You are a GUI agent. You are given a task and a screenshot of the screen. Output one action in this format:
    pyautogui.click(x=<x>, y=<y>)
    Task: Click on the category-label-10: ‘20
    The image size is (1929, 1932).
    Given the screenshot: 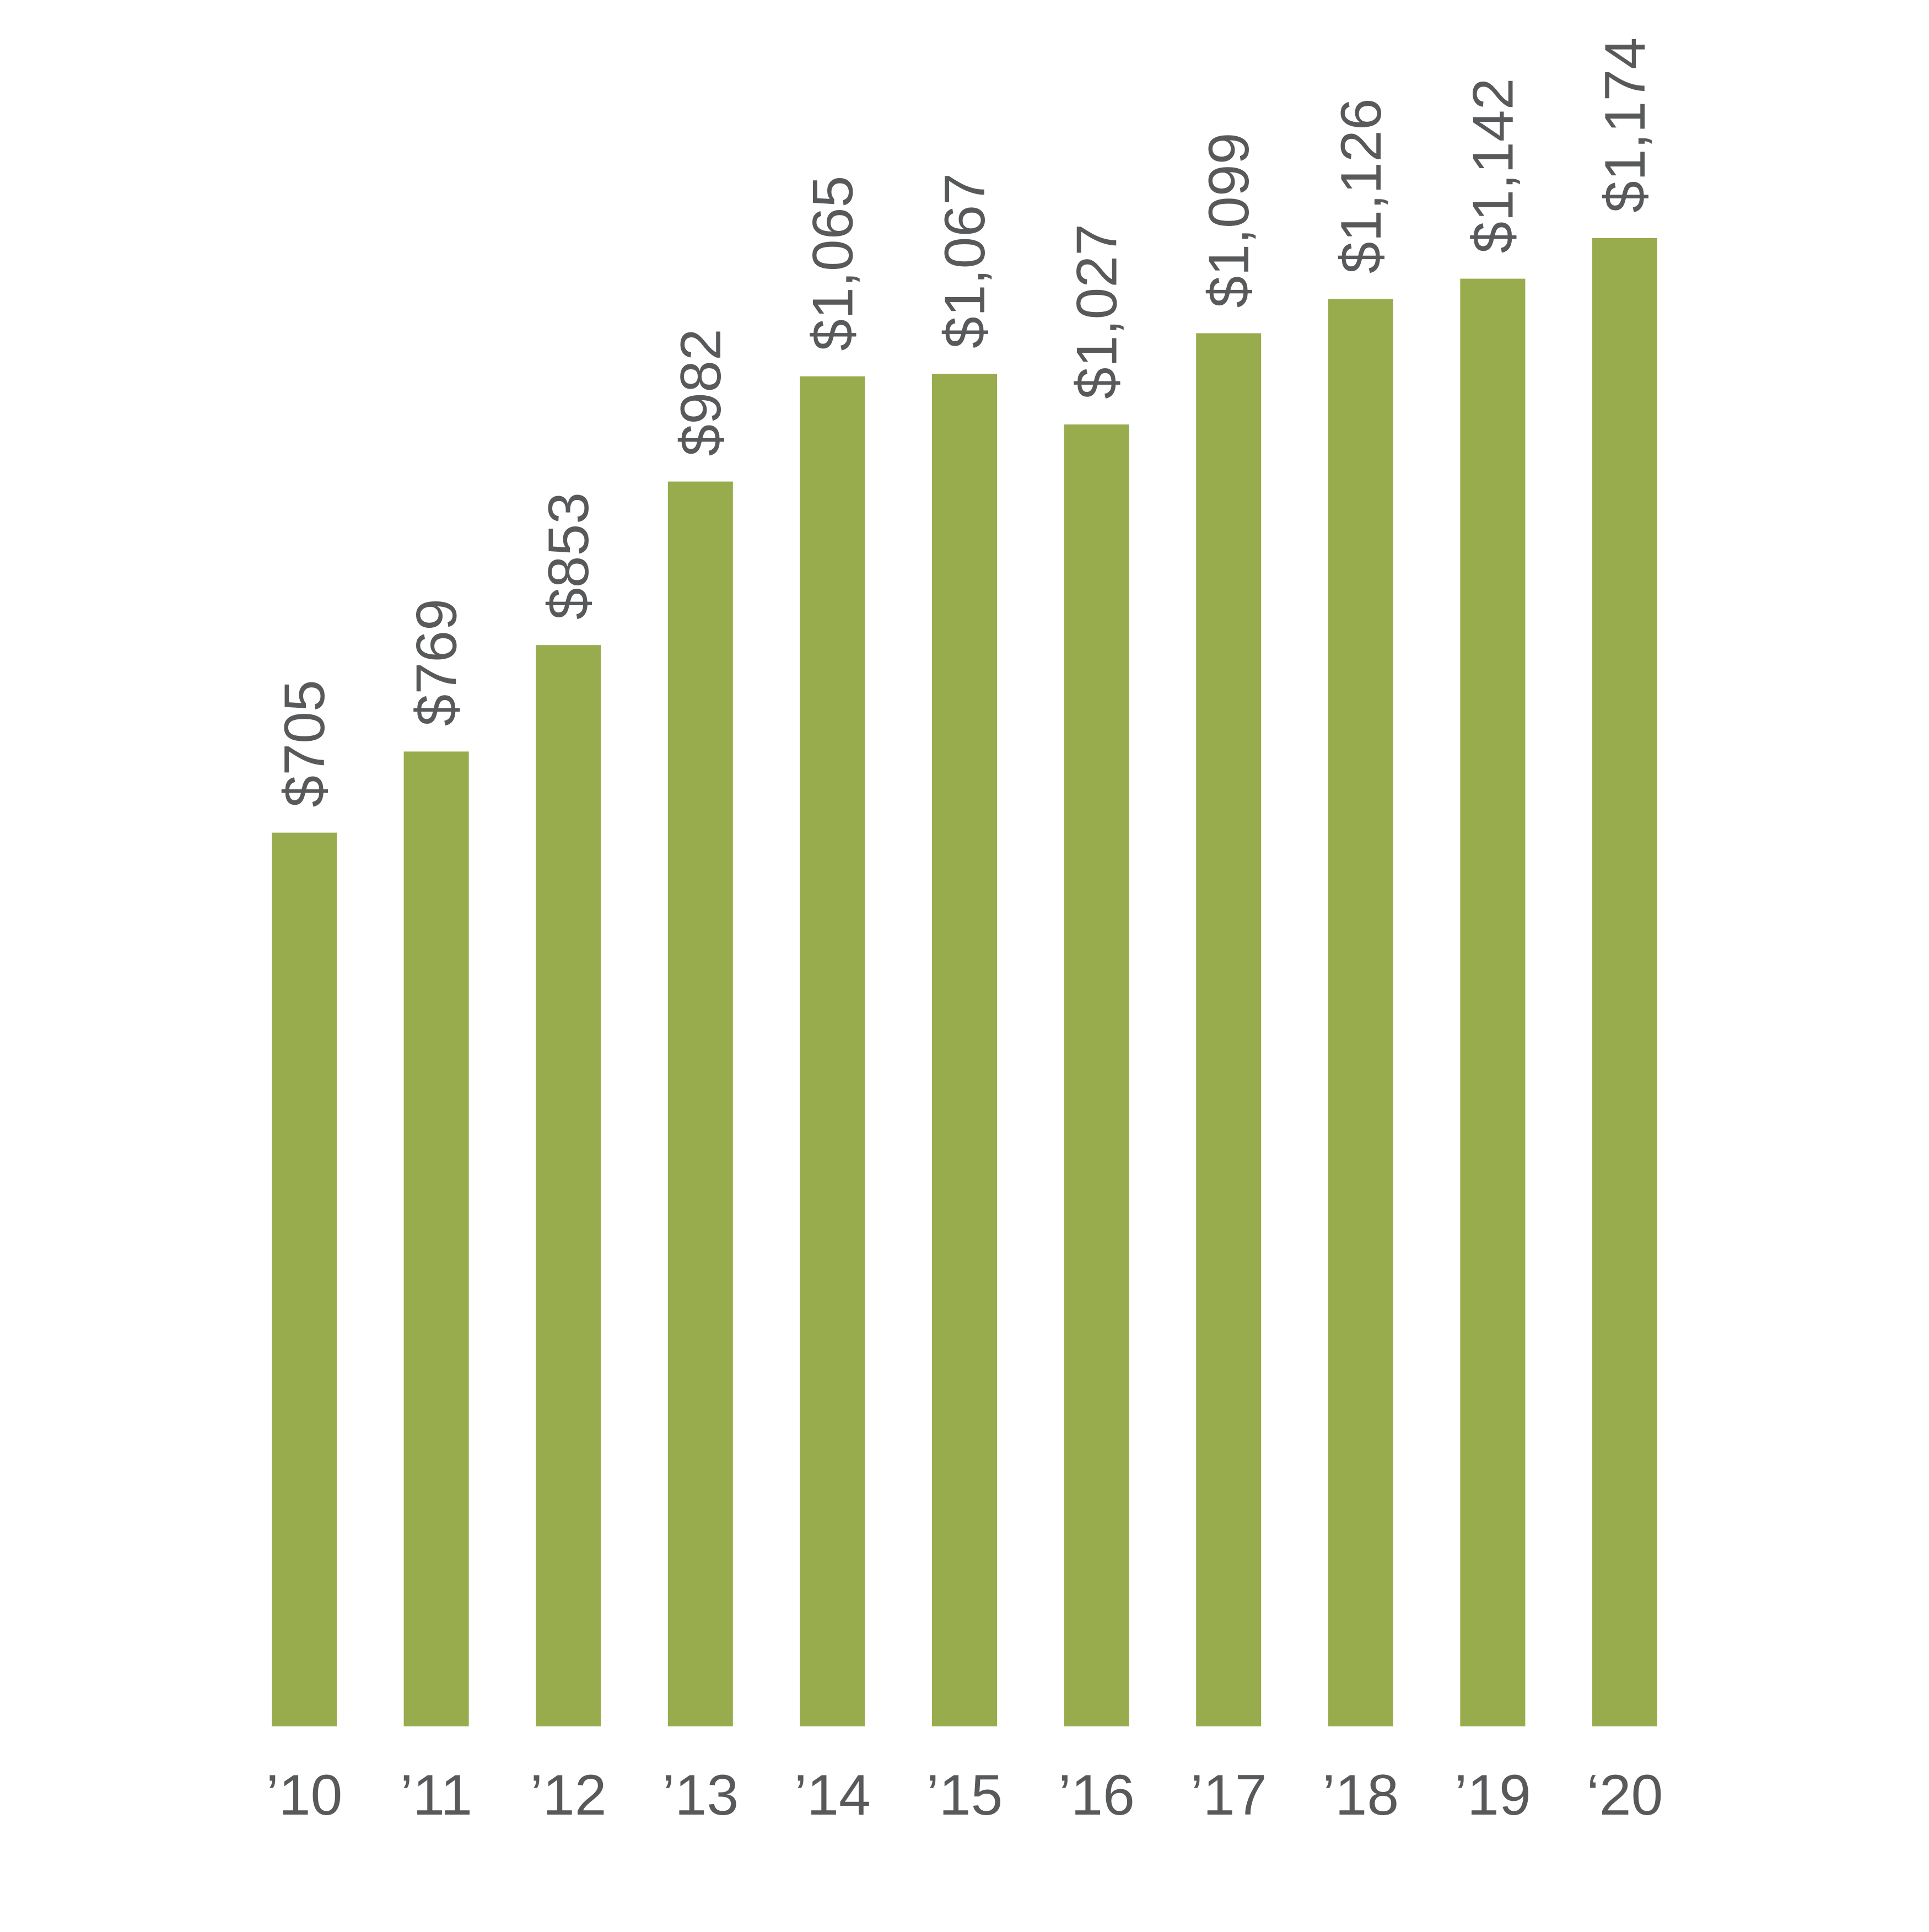 What is the action you would take?
    pyautogui.click(x=1625, y=1795)
    